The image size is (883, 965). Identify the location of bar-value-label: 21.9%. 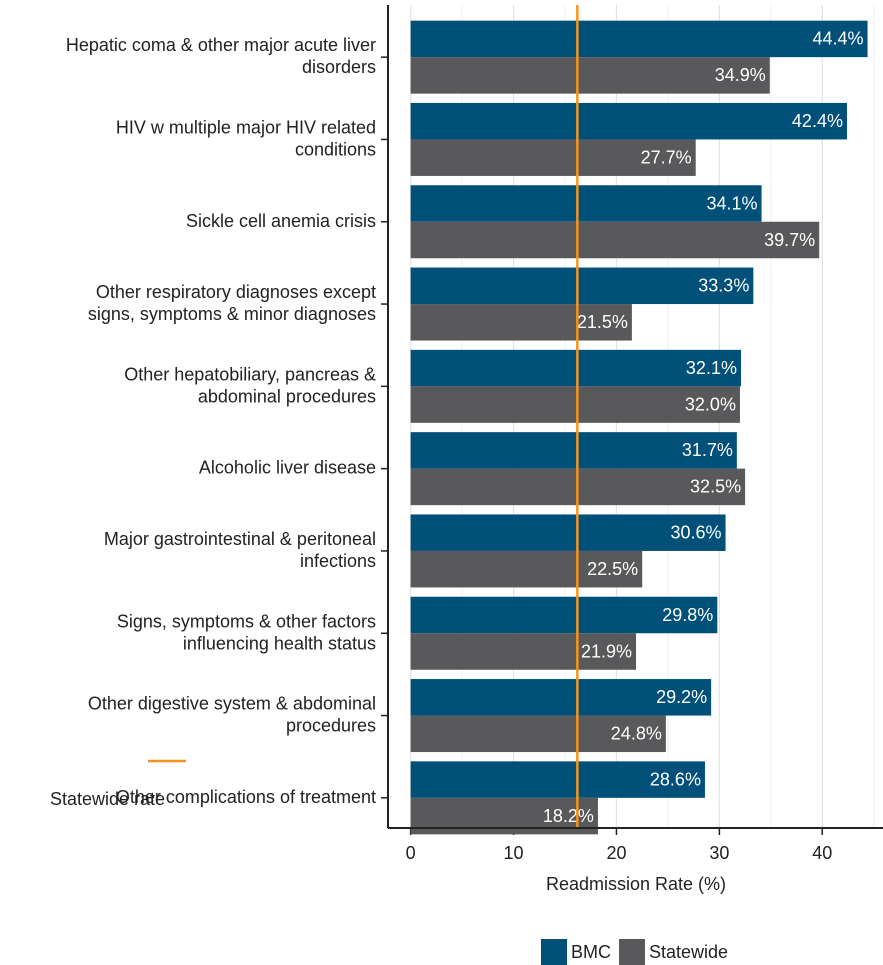
(606, 651).